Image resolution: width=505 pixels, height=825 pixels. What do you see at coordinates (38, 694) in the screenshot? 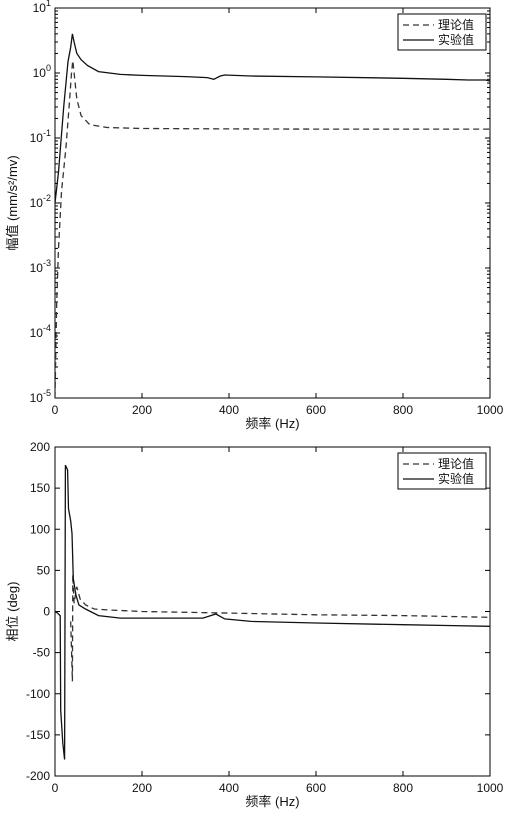
I see `y-tick-label: -100` at bounding box center [38, 694].